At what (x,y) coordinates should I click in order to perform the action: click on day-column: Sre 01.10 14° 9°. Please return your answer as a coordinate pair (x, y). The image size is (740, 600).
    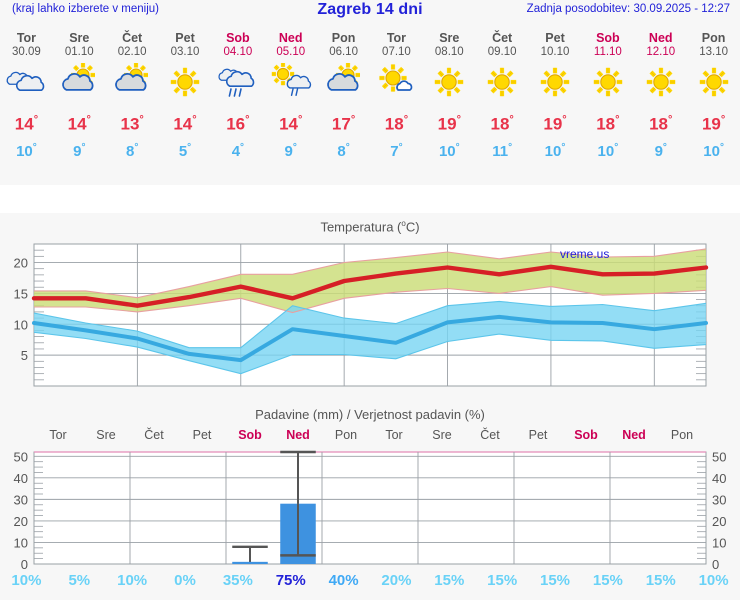
    Looking at the image, I should click on (79, 103).